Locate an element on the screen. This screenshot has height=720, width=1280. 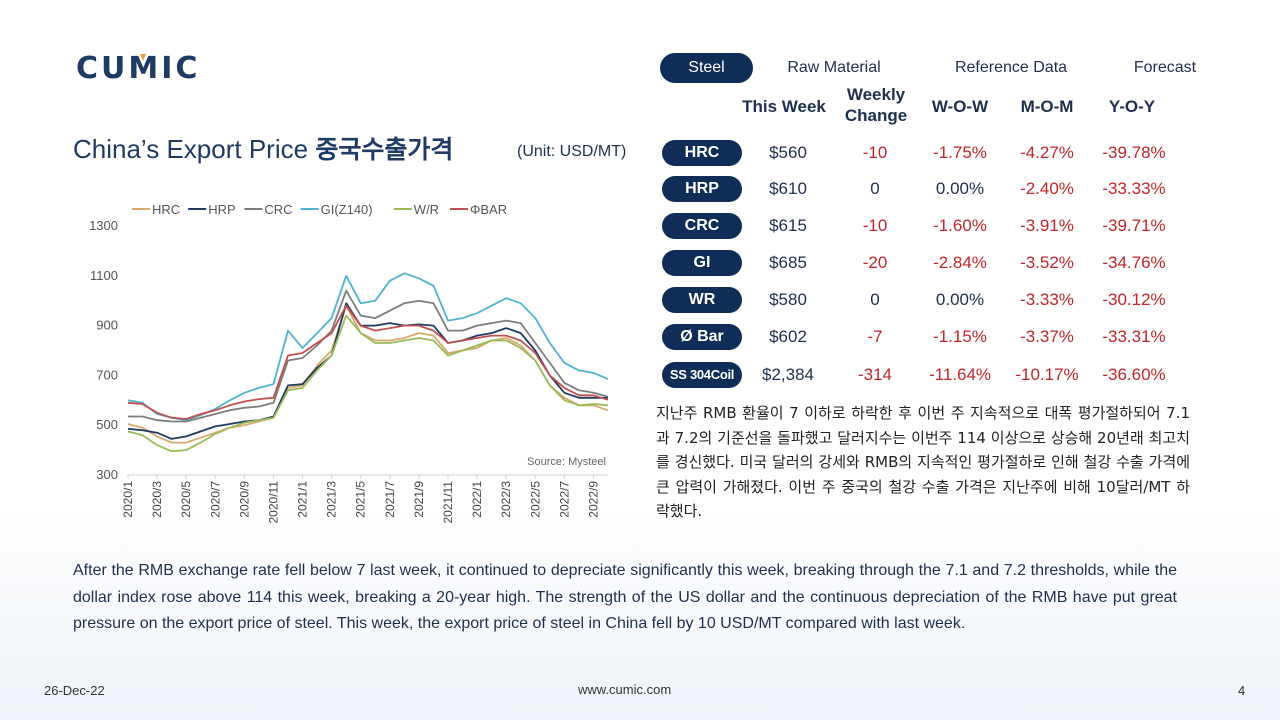
table-row: CRC $615 -10 -1.60% -3.91% -39.71% is located at coordinates (940, 226).